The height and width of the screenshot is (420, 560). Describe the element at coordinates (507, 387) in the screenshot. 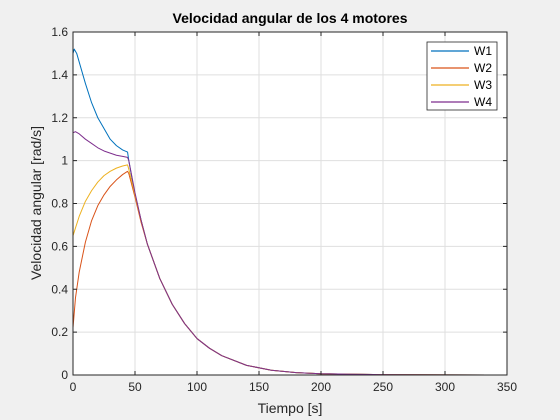

I see `x-tick-label: 350` at that location.